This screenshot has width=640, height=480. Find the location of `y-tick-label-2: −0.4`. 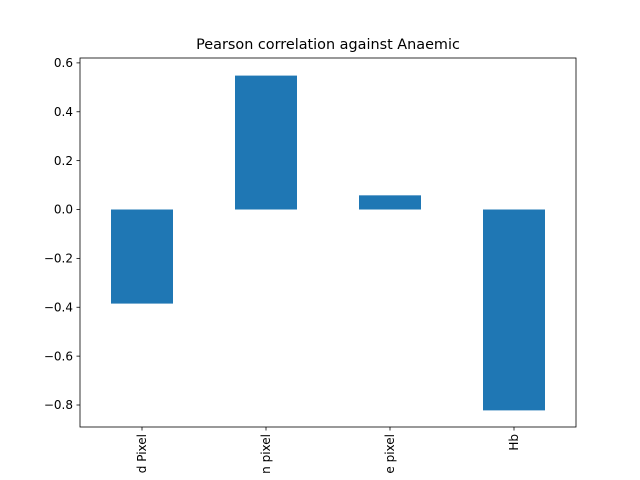

y-tick-label-2: −0.4 is located at coordinates (58, 307).